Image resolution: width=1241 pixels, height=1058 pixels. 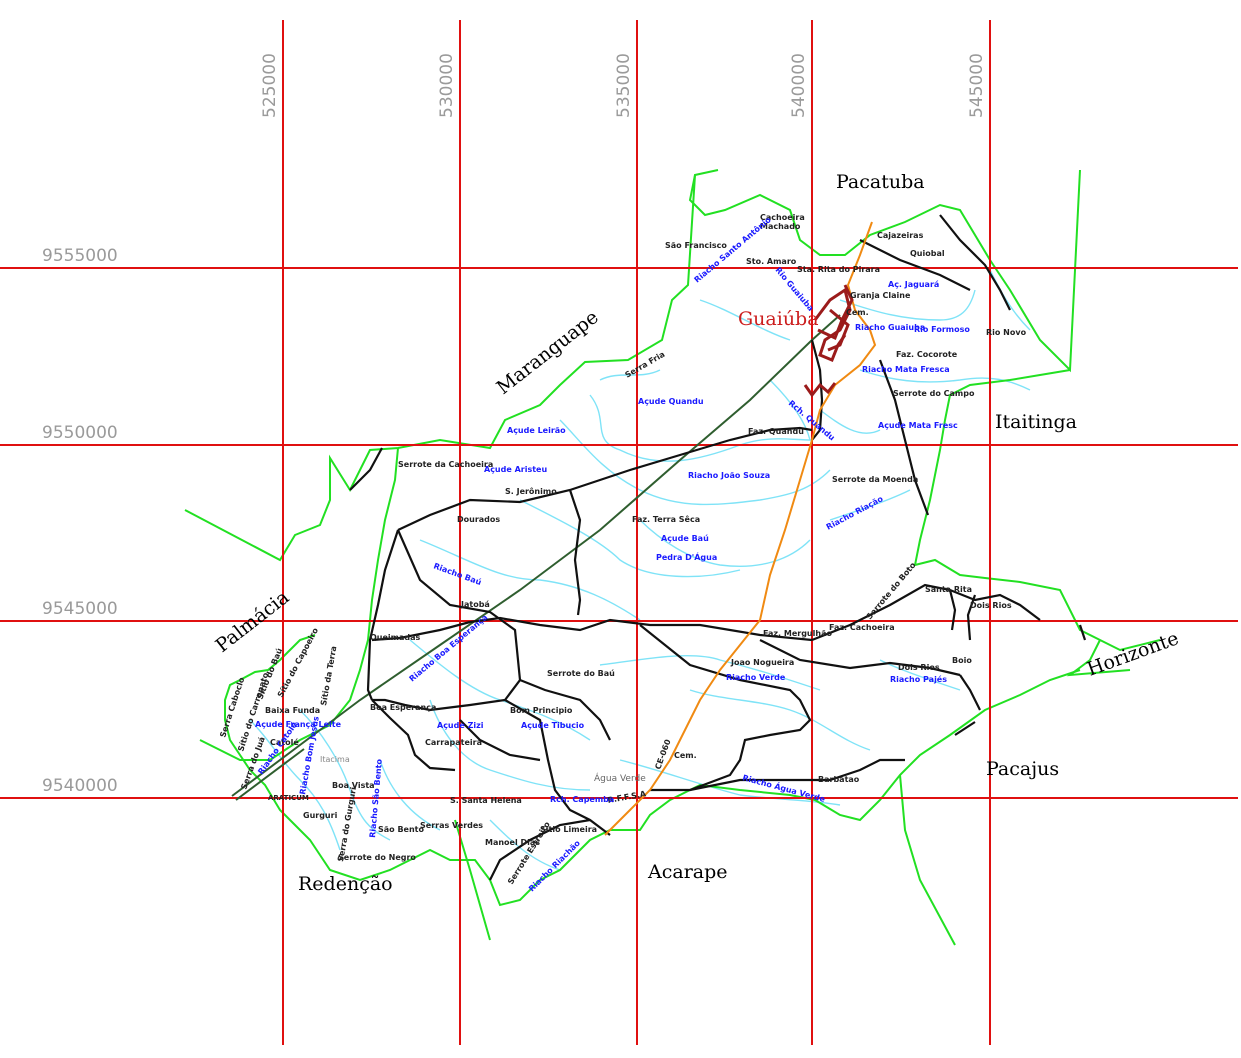 What do you see at coordinates (486, 800) in the screenshot?
I see `place-label: S. Santa Helena` at bounding box center [486, 800].